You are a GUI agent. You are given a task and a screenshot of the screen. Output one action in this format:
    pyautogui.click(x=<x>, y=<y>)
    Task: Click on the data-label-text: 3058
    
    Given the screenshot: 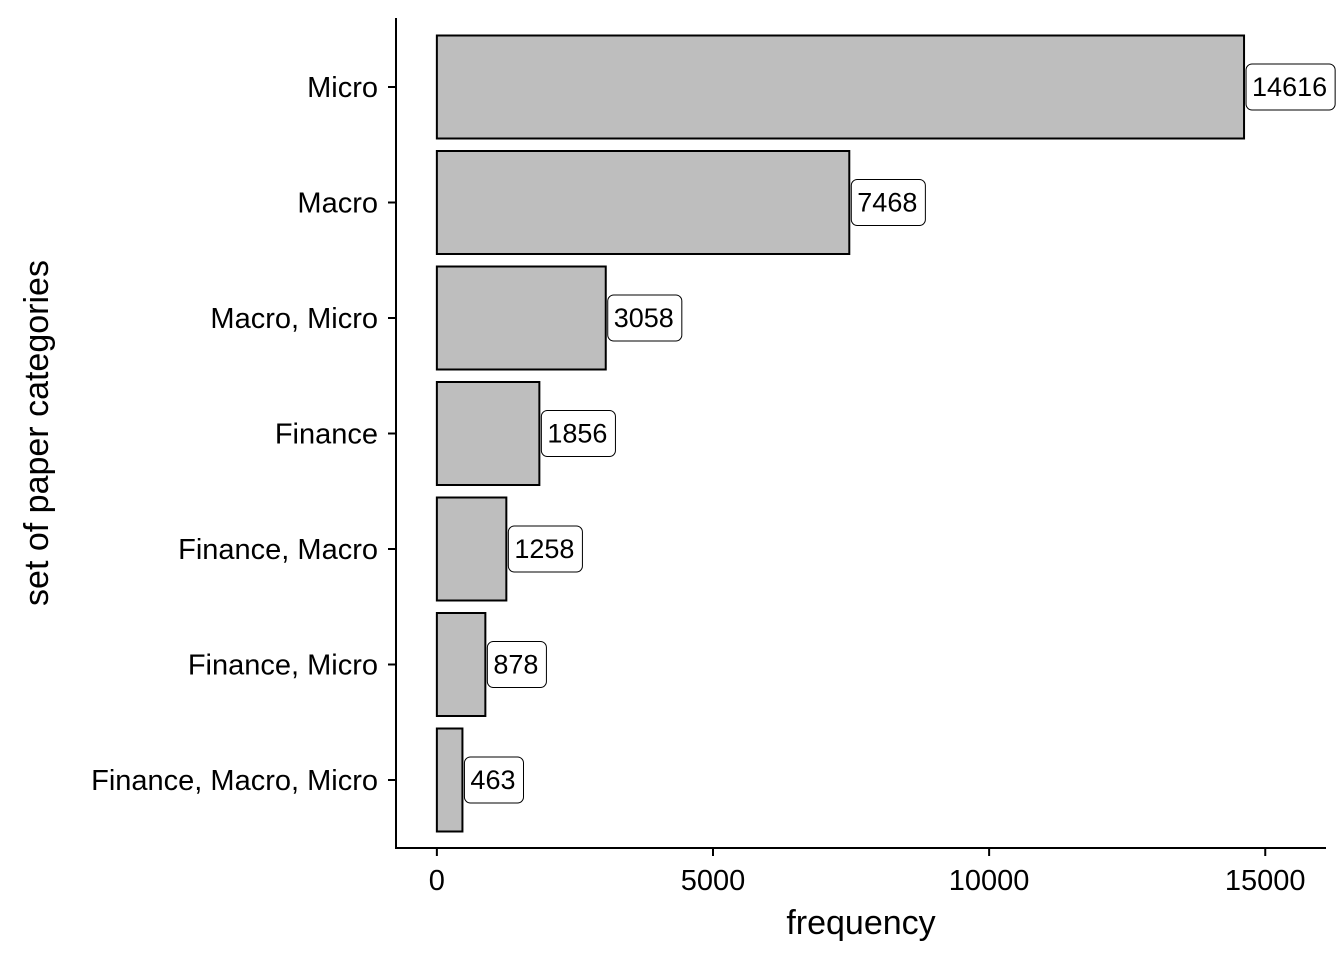 What is the action you would take?
    pyautogui.click(x=644, y=318)
    